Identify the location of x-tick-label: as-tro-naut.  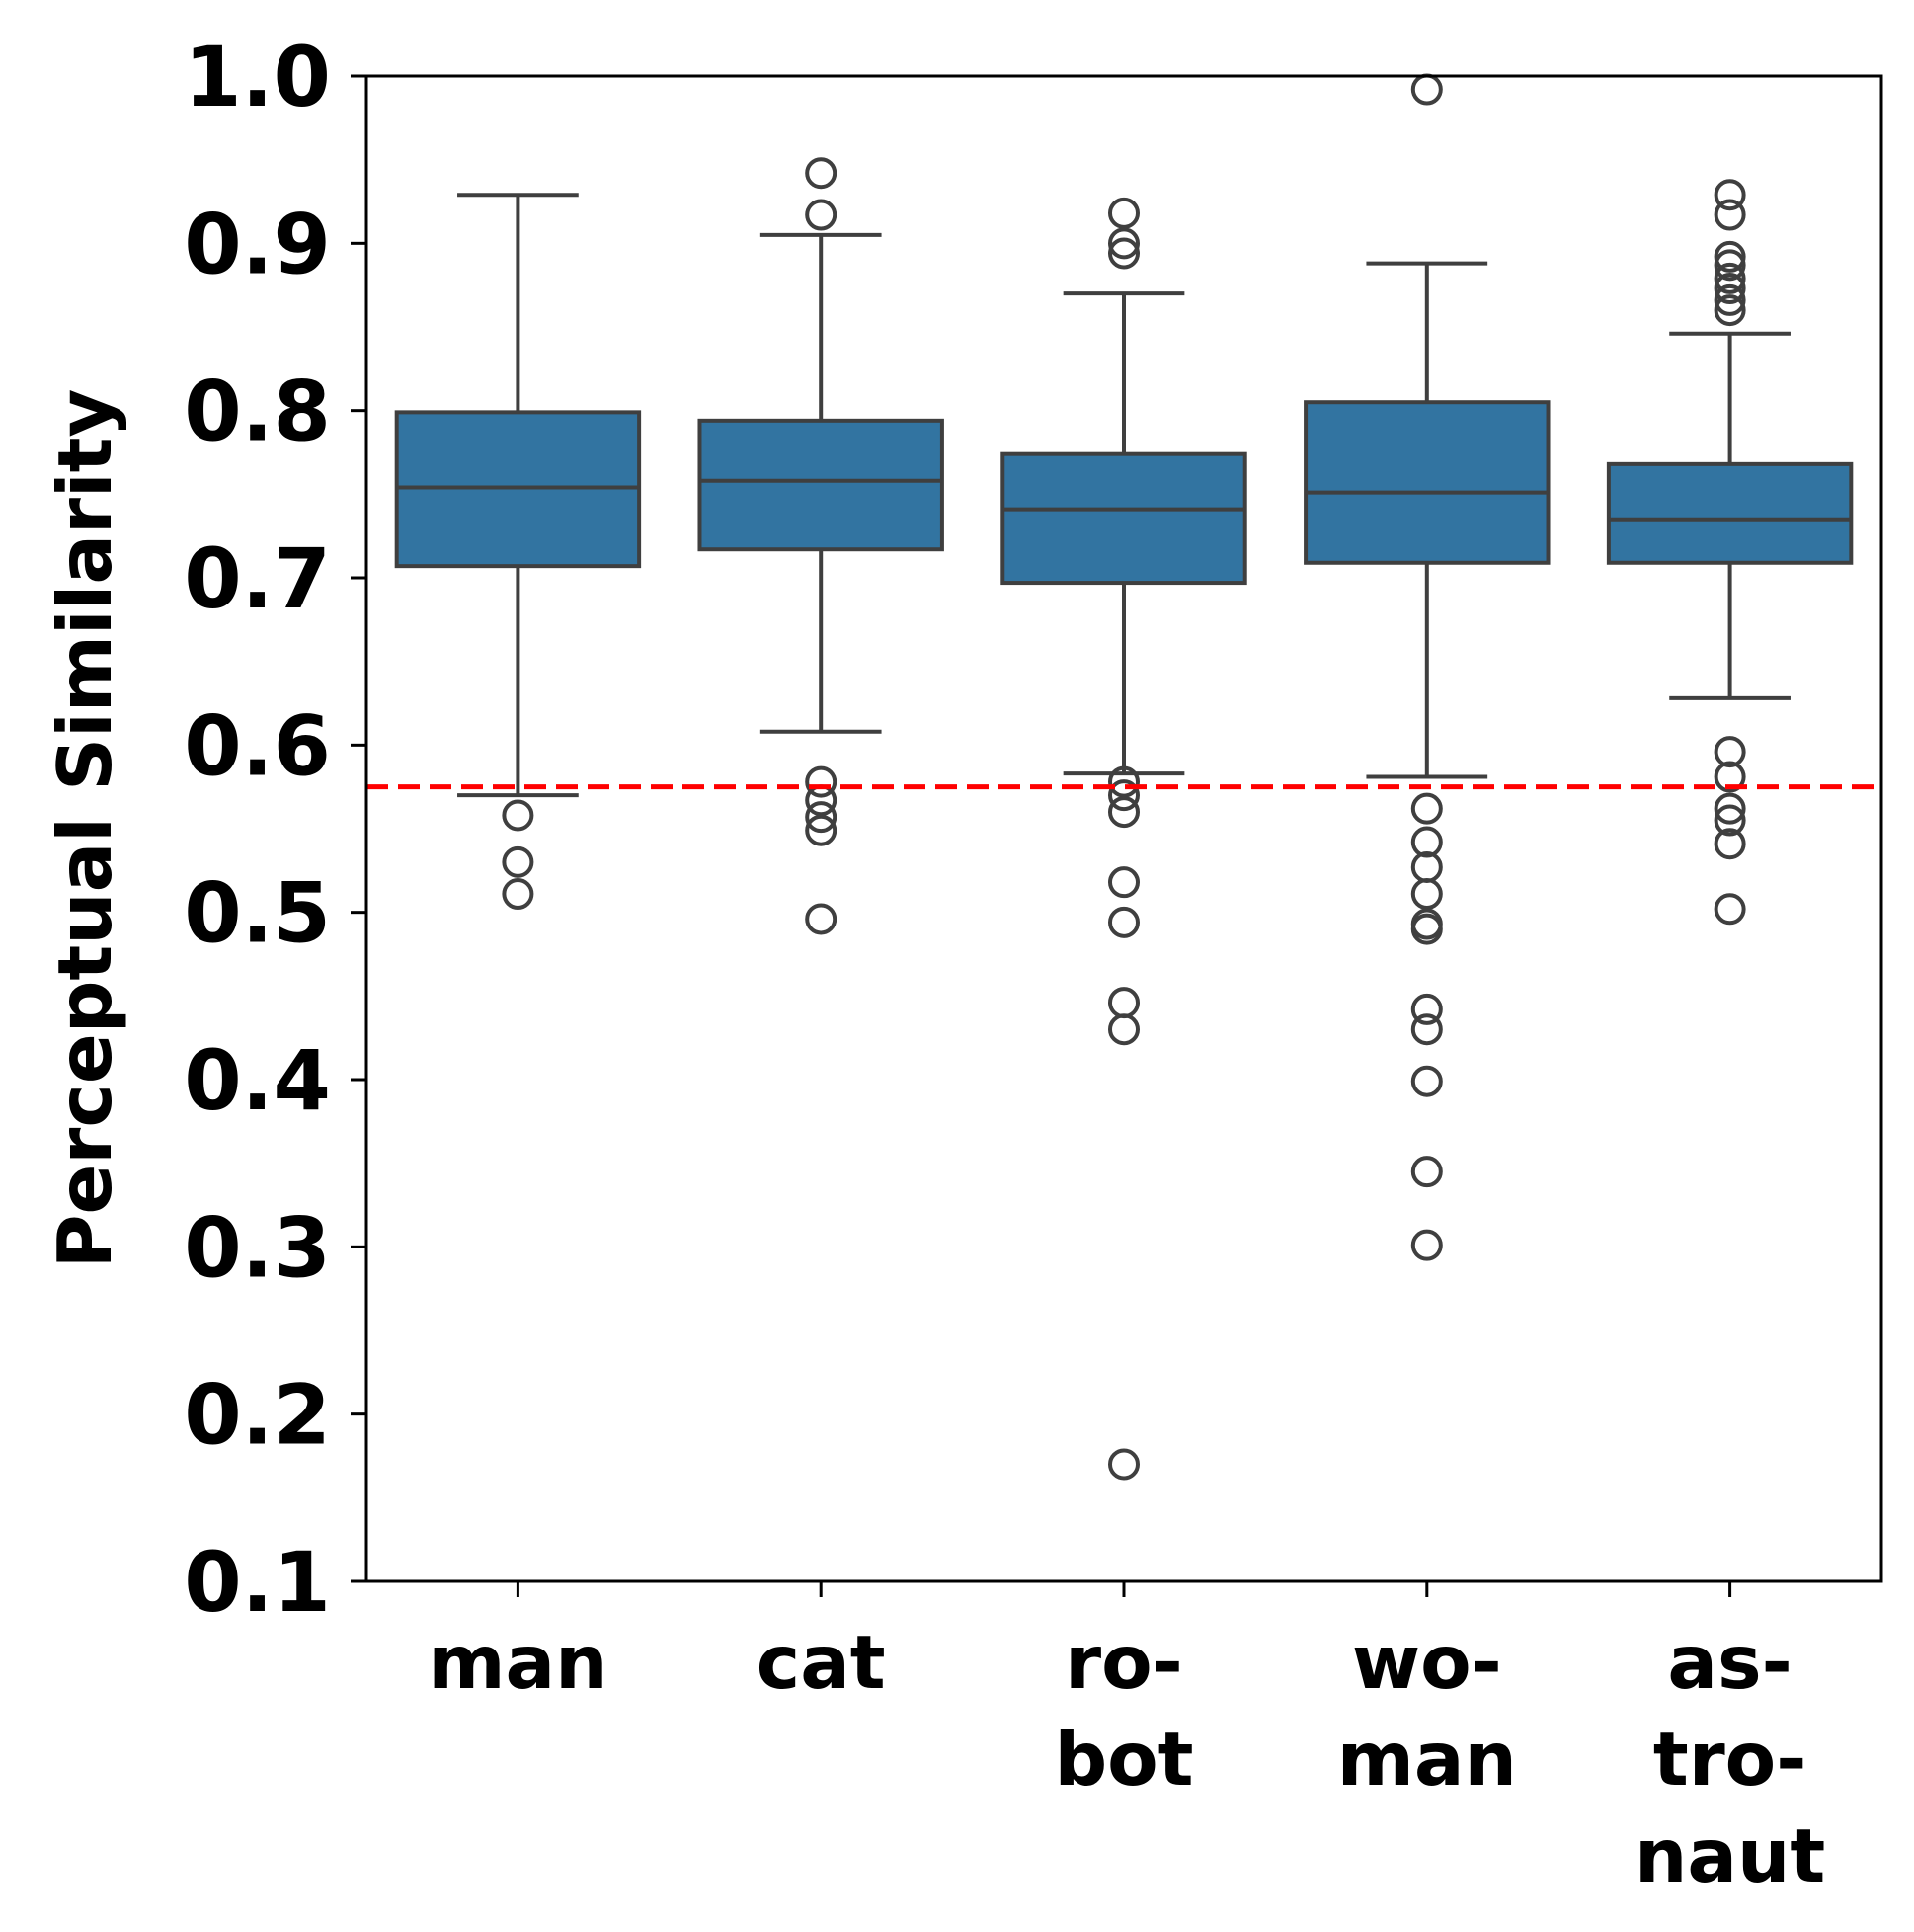
(1730, 1759).